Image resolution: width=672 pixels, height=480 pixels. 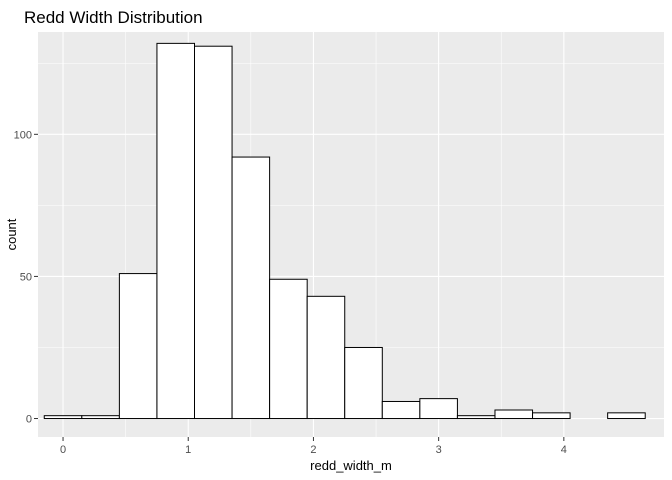 What do you see at coordinates (564, 450) in the screenshot?
I see `x-tick-label: 4` at bounding box center [564, 450].